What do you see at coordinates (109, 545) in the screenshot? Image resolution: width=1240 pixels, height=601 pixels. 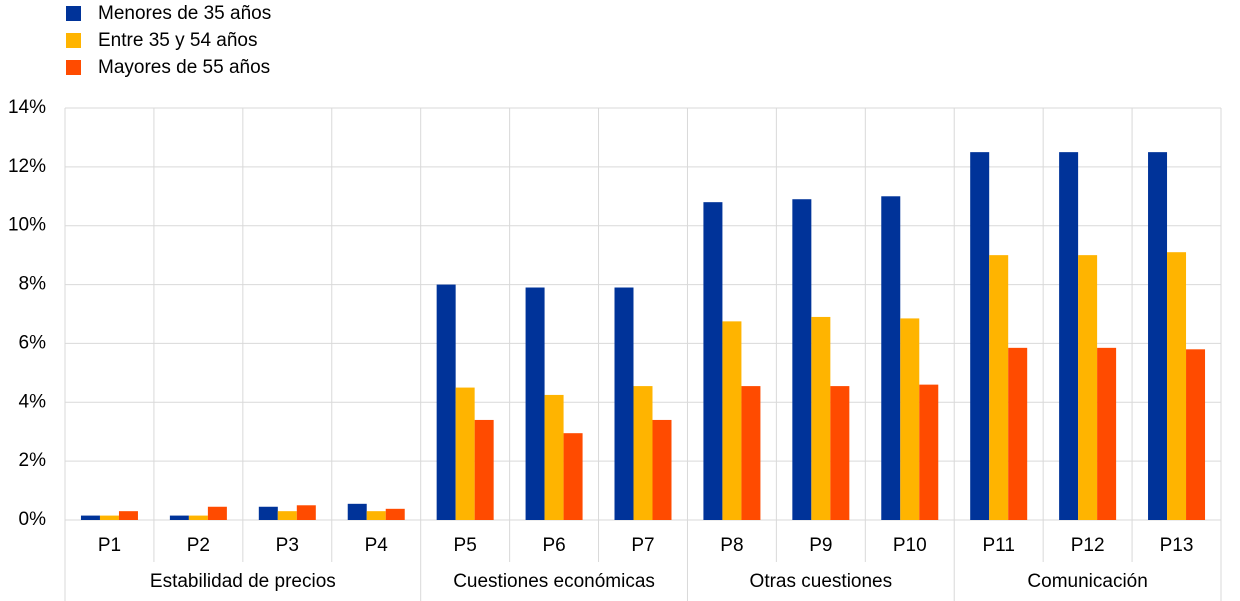 I see `x-tick-label: P1` at bounding box center [109, 545].